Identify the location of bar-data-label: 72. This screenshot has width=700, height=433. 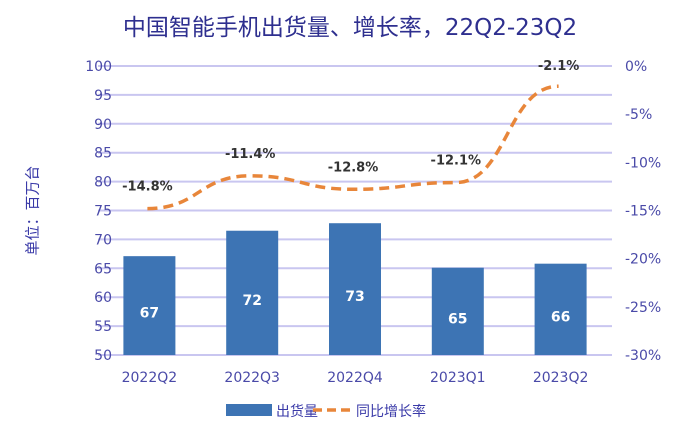
(251, 301).